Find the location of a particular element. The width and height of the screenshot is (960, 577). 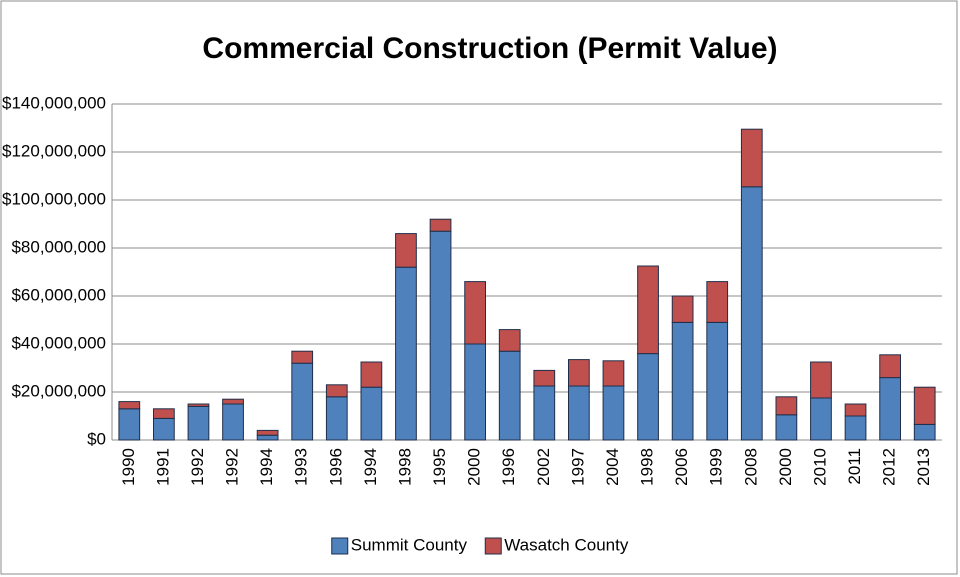

y-tick-label: $0 is located at coordinates (96, 438).